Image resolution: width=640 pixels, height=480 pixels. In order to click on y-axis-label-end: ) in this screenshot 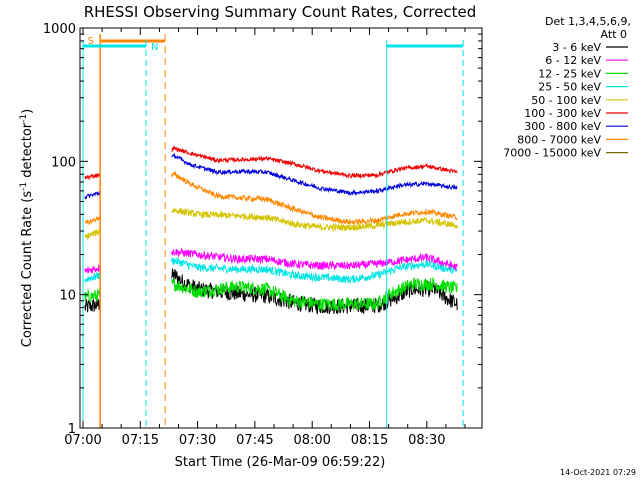, I will do `click(27, 111)`.